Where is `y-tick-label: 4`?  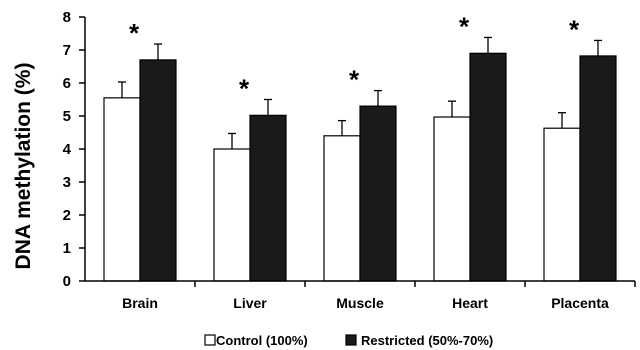 y-tick-label: 4 is located at coordinates (67, 149).